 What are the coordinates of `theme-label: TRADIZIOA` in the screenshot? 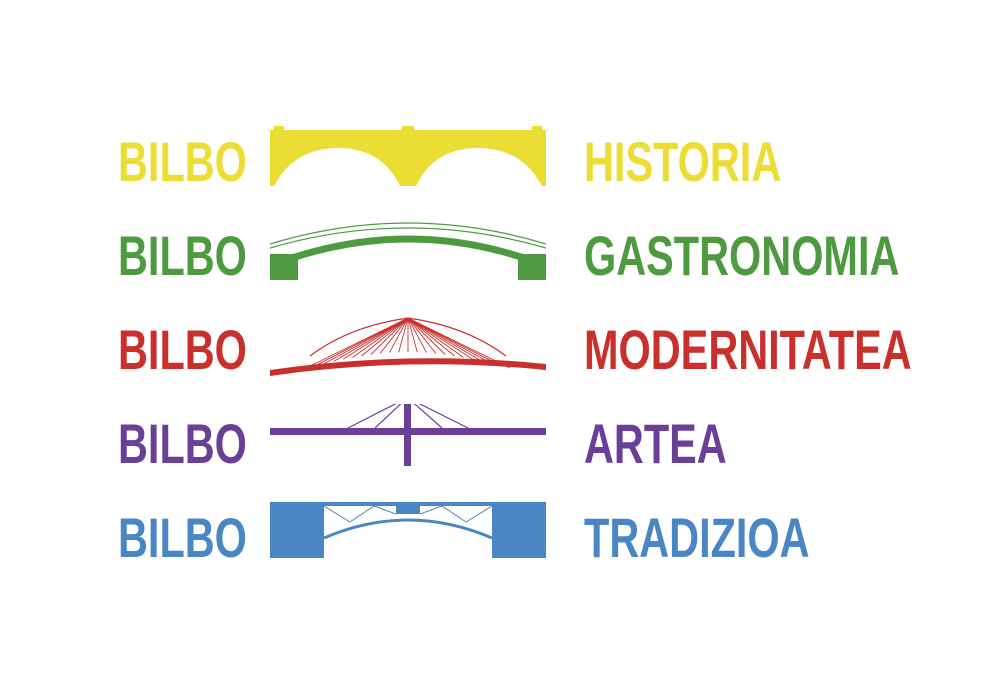 It's located at (697, 537).